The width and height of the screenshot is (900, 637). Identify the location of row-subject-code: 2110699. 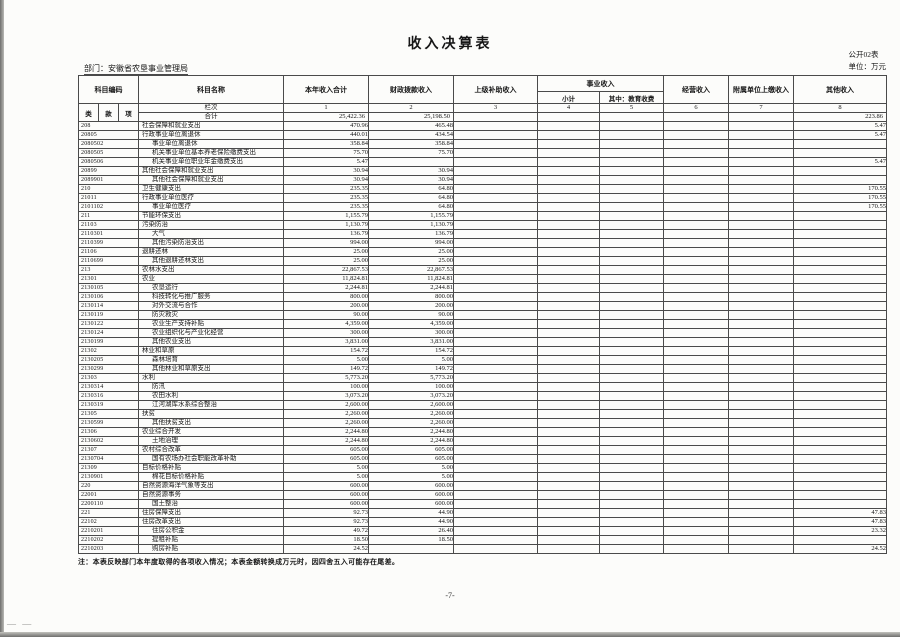
(108, 261).